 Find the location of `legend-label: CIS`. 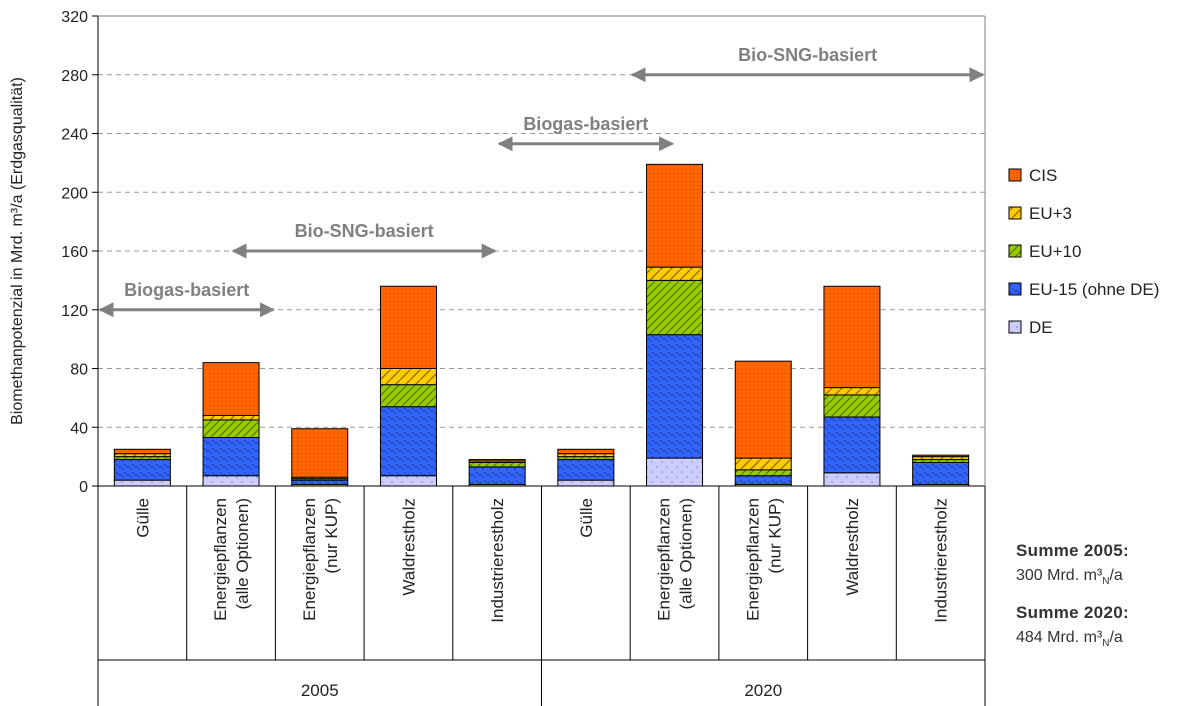

legend-label: CIS is located at coordinates (1043, 175).